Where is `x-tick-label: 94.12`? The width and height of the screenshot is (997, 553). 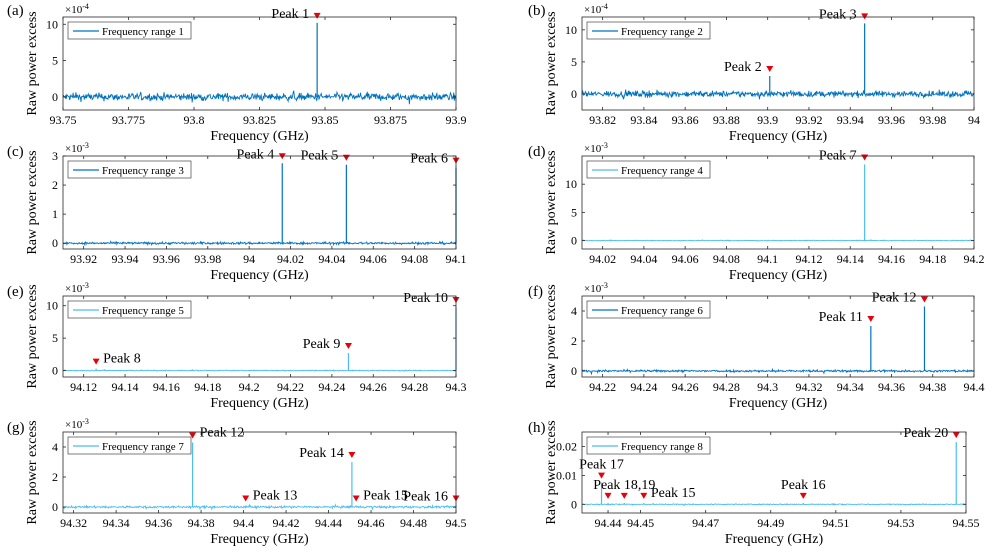
x-tick-label: 94.12 is located at coordinates (83, 387).